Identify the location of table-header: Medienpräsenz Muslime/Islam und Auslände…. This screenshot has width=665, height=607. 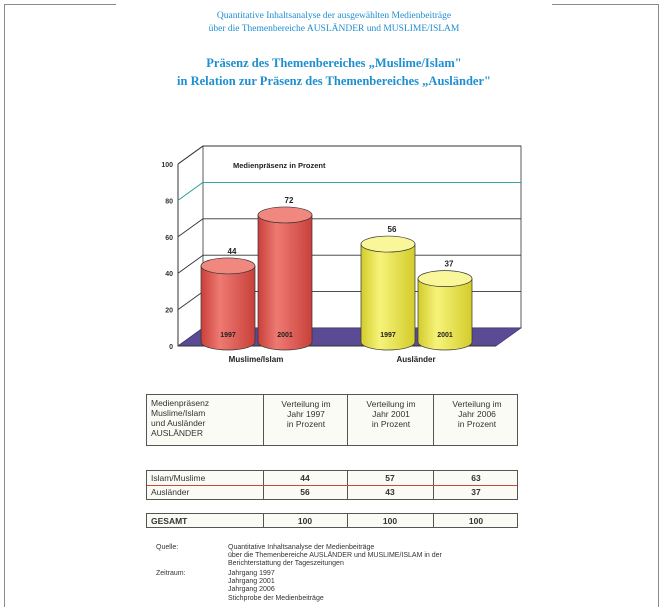
(332, 420).